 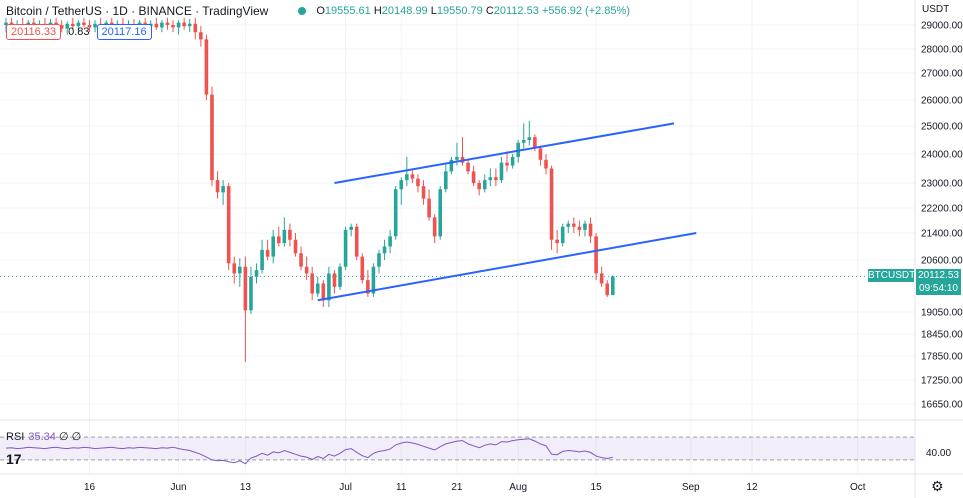 What do you see at coordinates (858, 487) in the screenshot?
I see `x-tick-label-10: Oct` at bounding box center [858, 487].